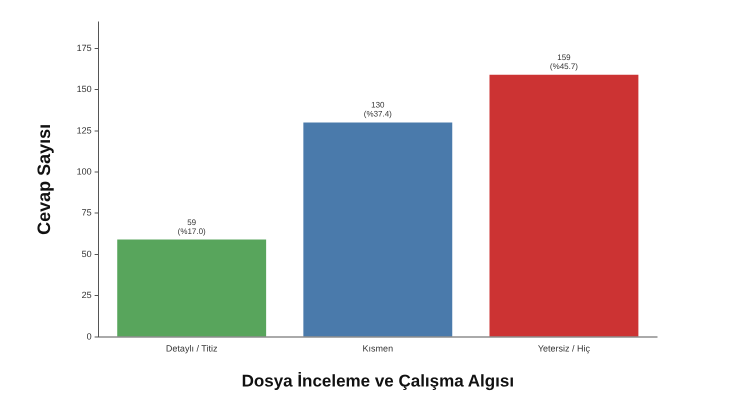  Describe the element at coordinates (564, 61) in the screenshot. I see `text: 159 (%45.7)` at that location.